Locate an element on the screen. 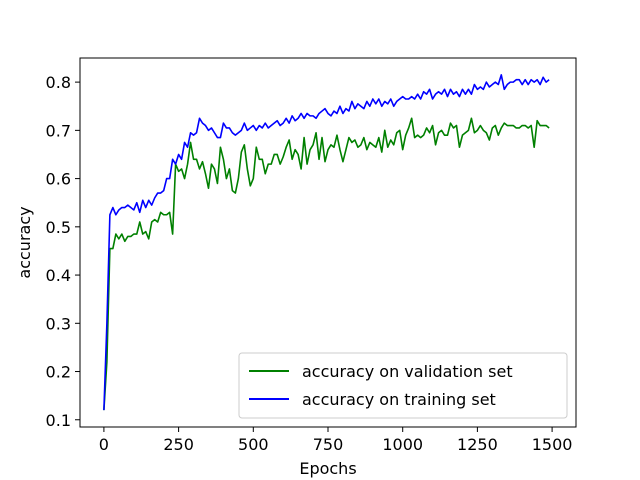 The height and width of the screenshot is (480, 640). y-tick-label: 0.2 is located at coordinates (58, 372).